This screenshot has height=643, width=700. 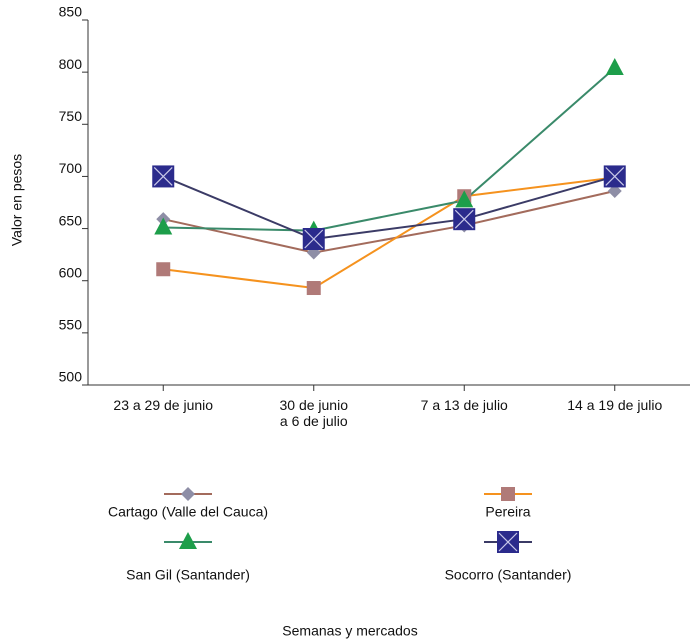 I want to click on y-tick-label: 500, so click(x=71, y=377).